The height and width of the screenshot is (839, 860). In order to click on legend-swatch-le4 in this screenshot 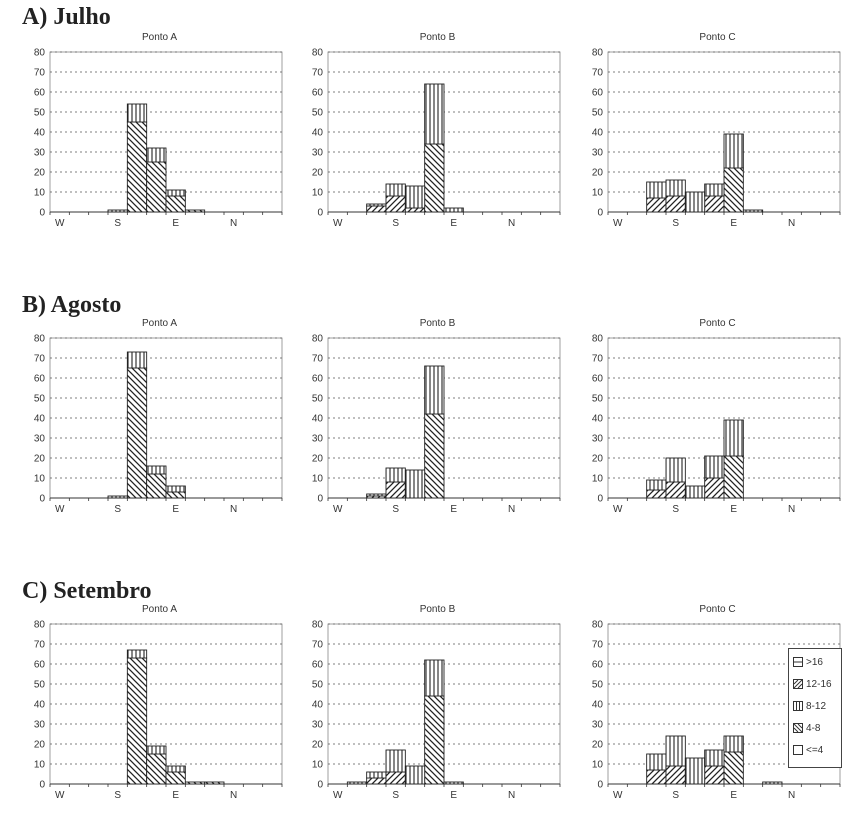, I will do `click(798, 750)`.